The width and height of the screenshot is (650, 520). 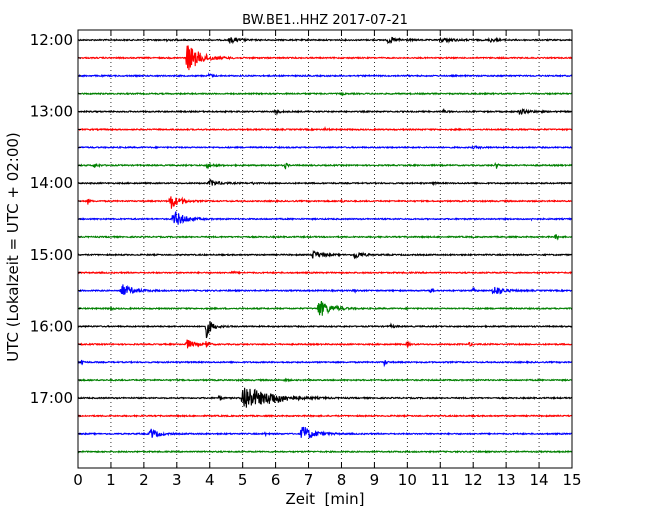 What do you see at coordinates (51, 40) in the screenshot?
I see `y-tick-label: 12:00` at bounding box center [51, 40].